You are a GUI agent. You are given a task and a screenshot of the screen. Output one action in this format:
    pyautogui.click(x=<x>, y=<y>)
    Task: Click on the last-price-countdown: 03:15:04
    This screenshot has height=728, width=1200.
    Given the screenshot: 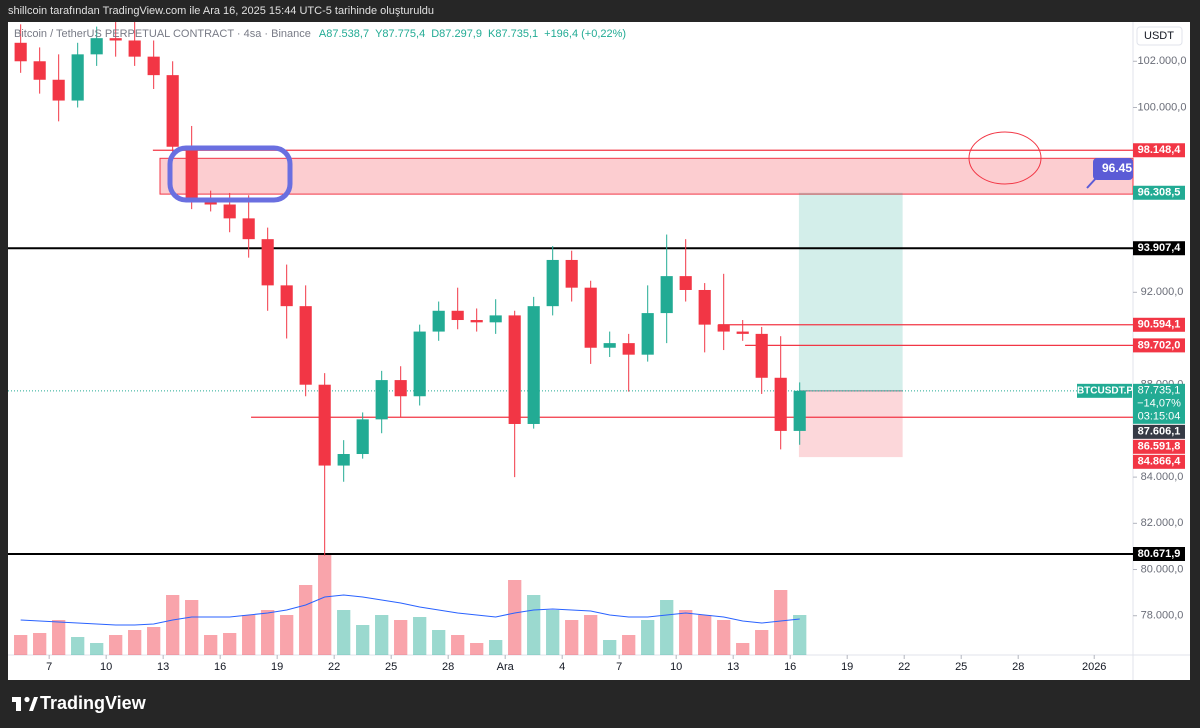 What is the action you would take?
    pyautogui.click(x=1159, y=417)
    